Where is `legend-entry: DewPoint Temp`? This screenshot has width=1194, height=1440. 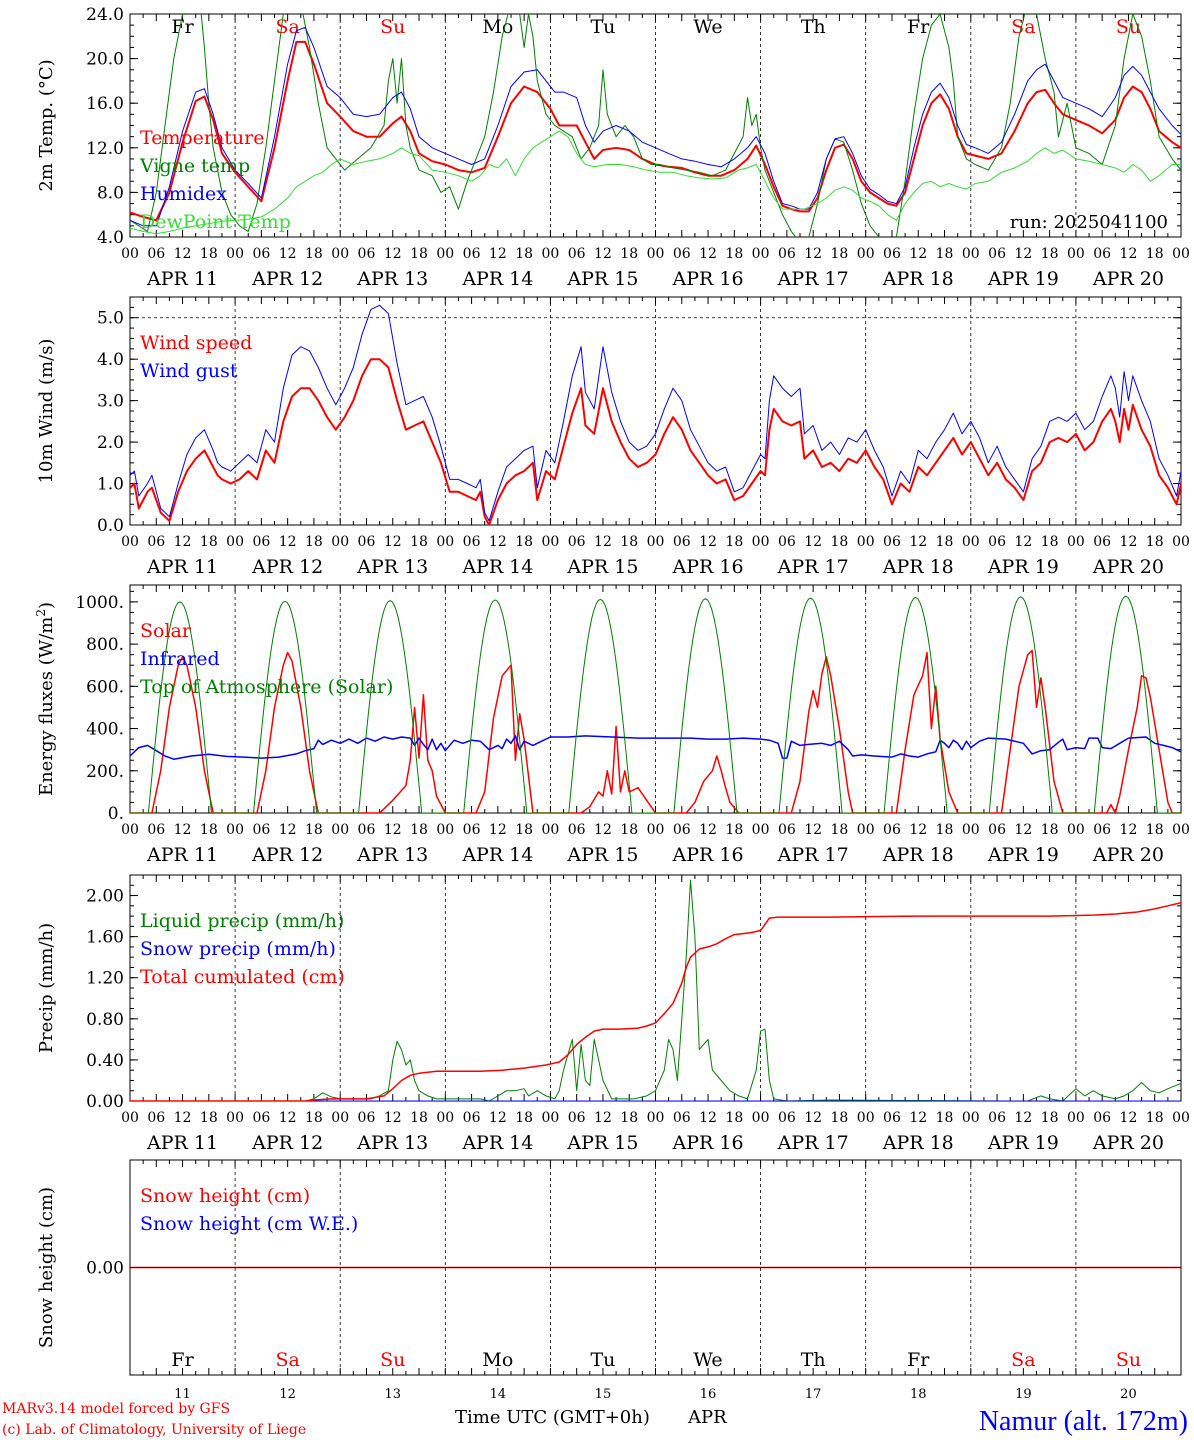
legend-entry: DewPoint Temp is located at coordinates (215, 222).